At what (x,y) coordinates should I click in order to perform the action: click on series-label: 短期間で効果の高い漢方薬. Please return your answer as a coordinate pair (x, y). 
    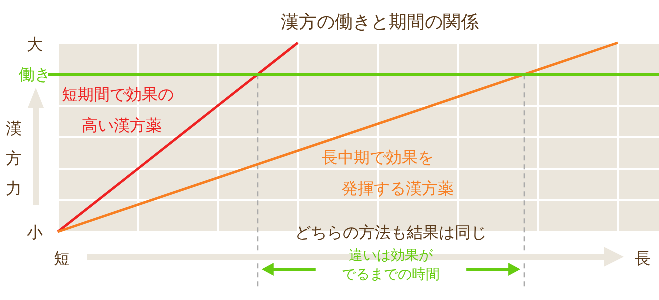
    Looking at the image, I should click on (118, 110).